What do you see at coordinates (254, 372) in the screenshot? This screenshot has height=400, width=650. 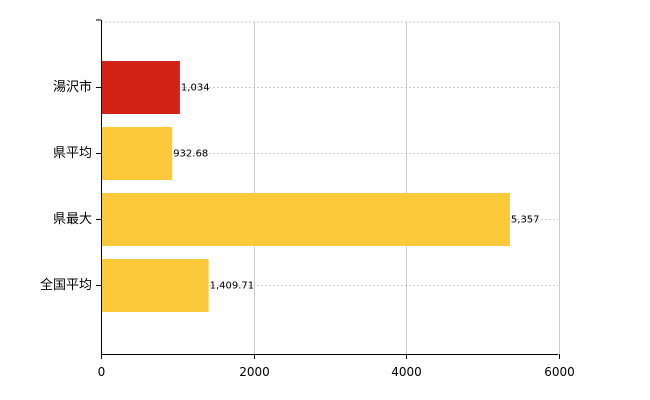 I see `x-tick-label-1: 2000` at bounding box center [254, 372].